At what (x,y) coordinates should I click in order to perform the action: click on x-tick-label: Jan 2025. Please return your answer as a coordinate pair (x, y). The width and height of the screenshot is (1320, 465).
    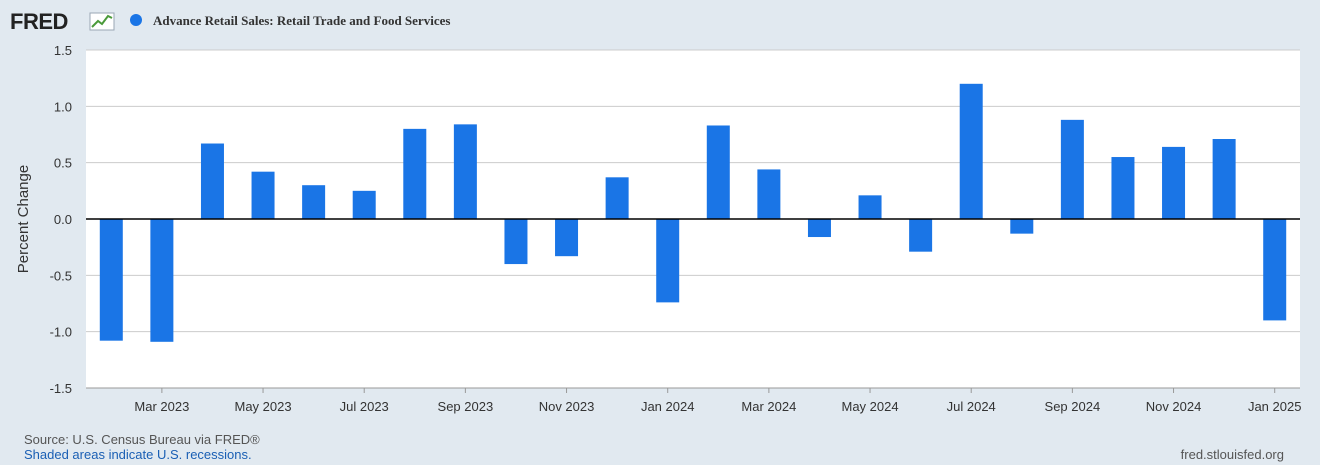
    Looking at the image, I should click on (1275, 406).